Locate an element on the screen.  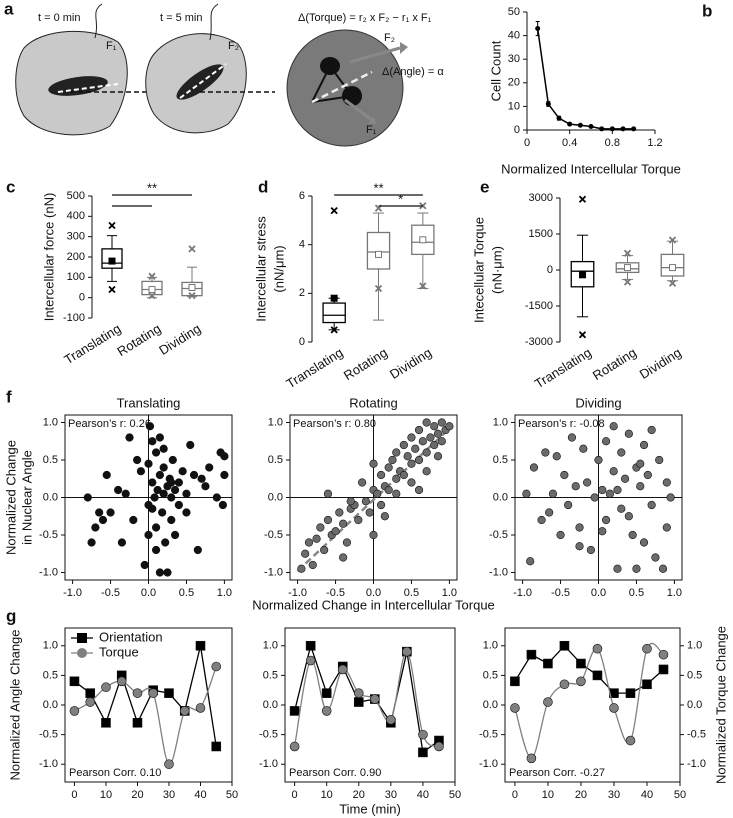
y-tick-label: -1.0 is located at coordinates (48, 572).